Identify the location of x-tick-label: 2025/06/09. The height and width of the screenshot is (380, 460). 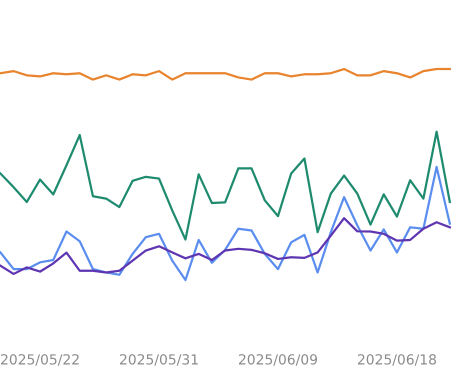
(278, 360).